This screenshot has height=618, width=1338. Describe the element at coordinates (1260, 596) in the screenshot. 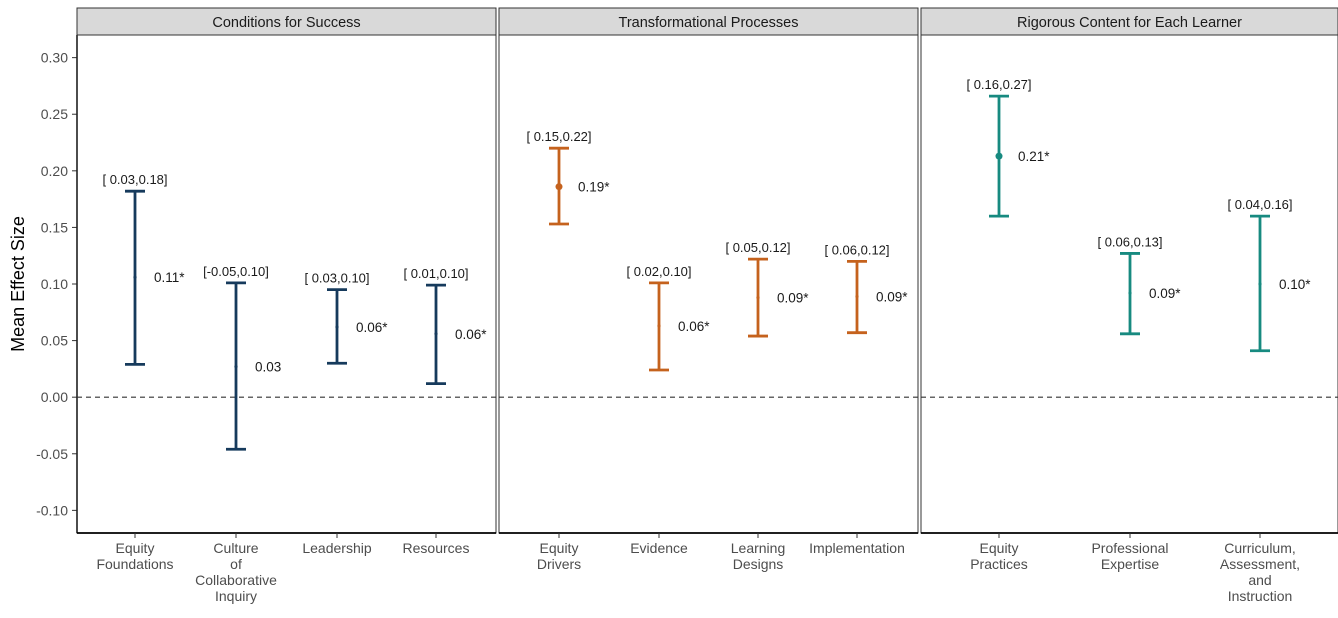

I see `x-category-label: Instruction` at that location.